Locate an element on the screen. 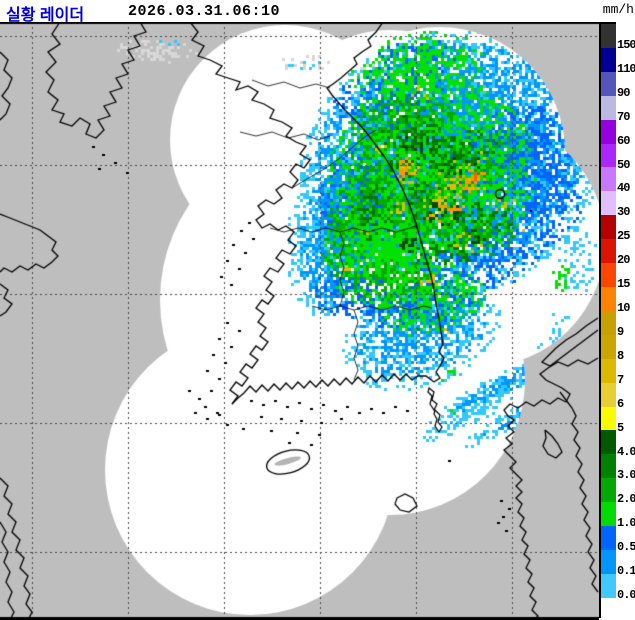 This screenshot has height=620, width=635. header-bar: 실황 레이더 2026.03.31.06:10 mm/h is located at coordinates (317, 12).